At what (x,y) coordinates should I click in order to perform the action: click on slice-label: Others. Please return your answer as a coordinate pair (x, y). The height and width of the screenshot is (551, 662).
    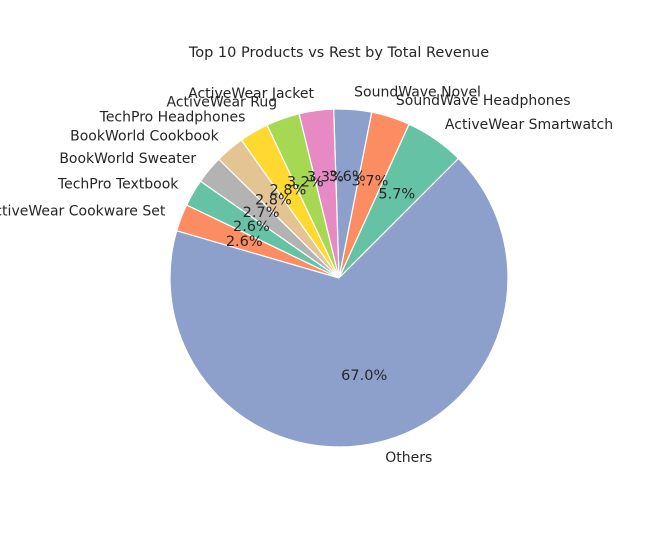
    Looking at the image, I should click on (408, 458).